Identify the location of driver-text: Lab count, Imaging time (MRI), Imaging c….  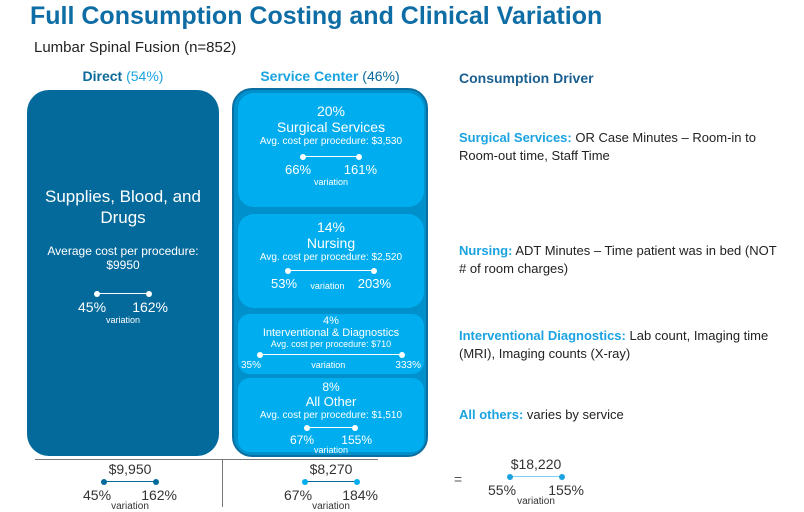
(614, 344).